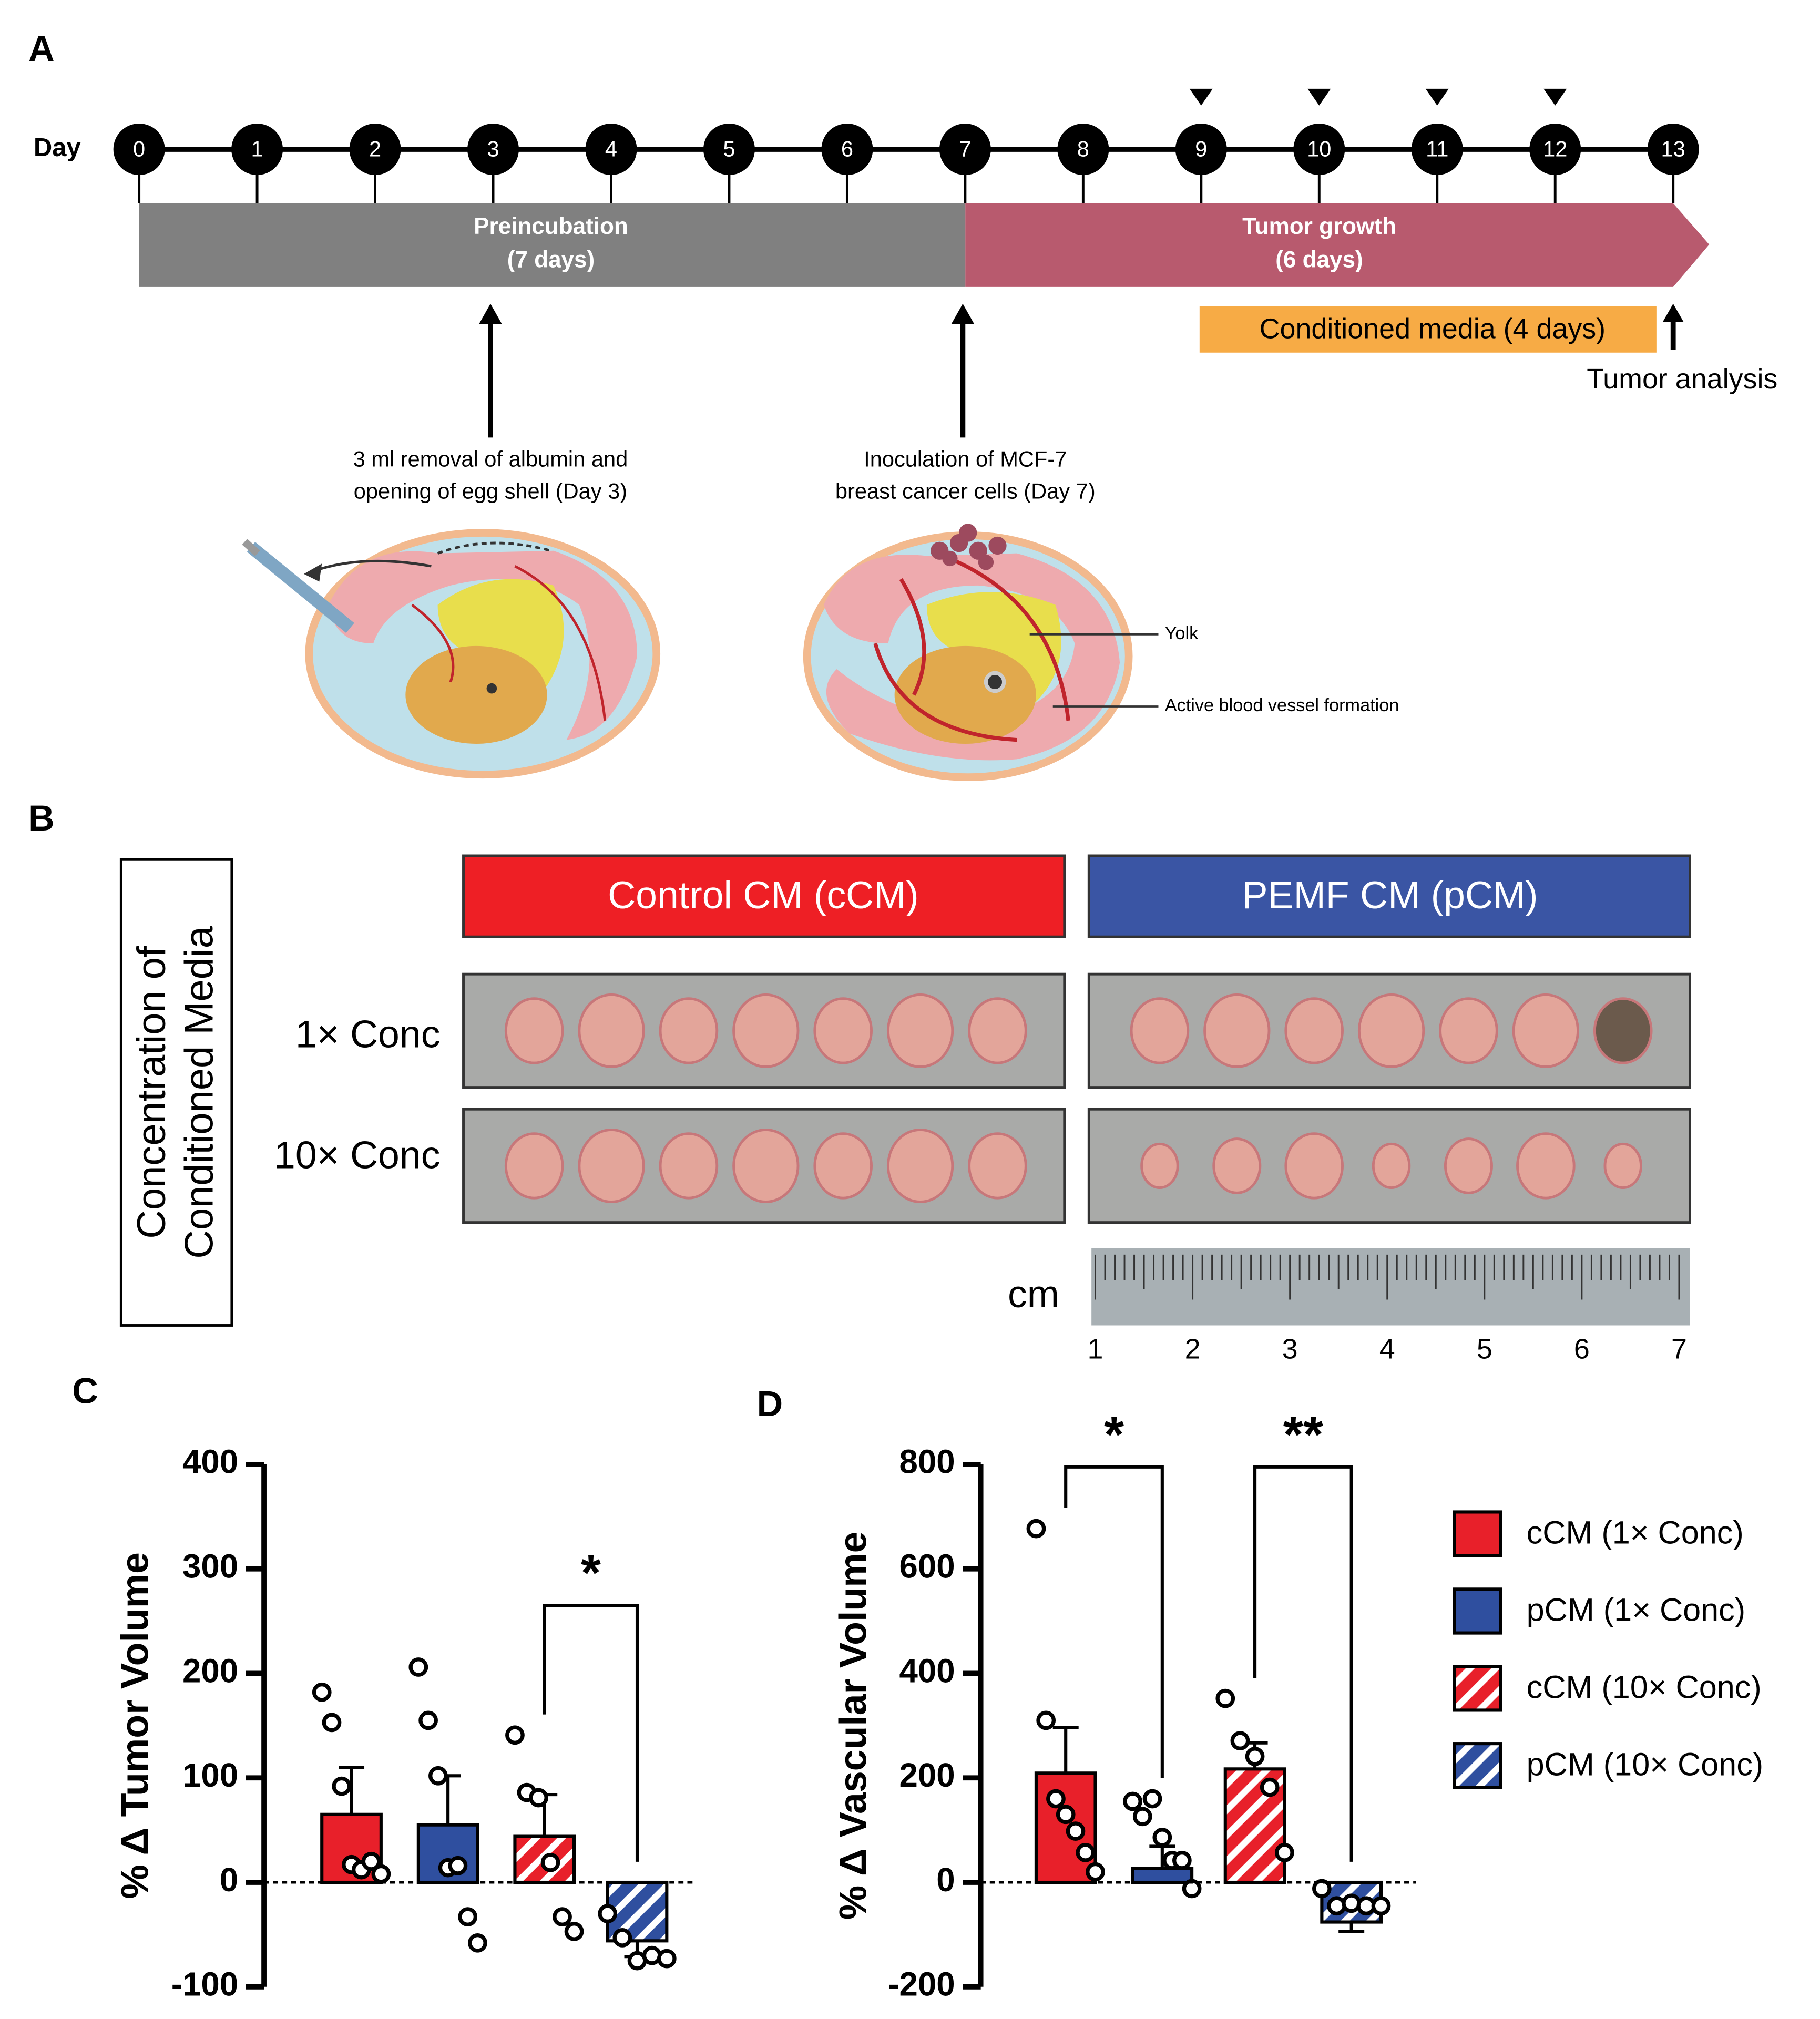 This screenshot has width=1820, height=2019. What do you see at coordinates (1635, 1533) in the screenshot?
I see `legend-label: cCM (1× Conc)` at bounding box center [1635, 1533].